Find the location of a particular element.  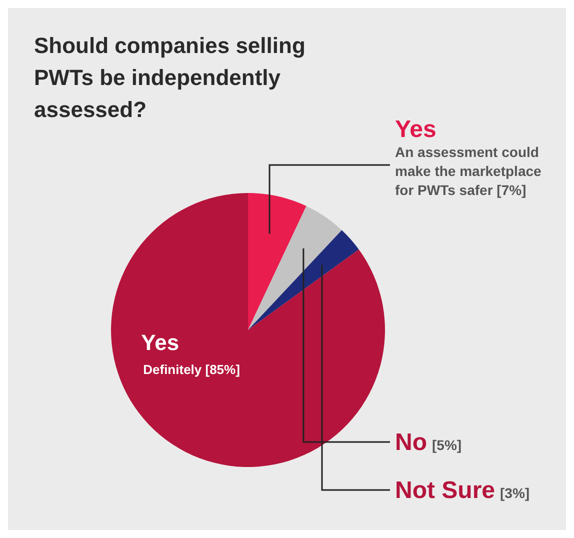

data-label: [3%] is located at coordinates (515, 493).